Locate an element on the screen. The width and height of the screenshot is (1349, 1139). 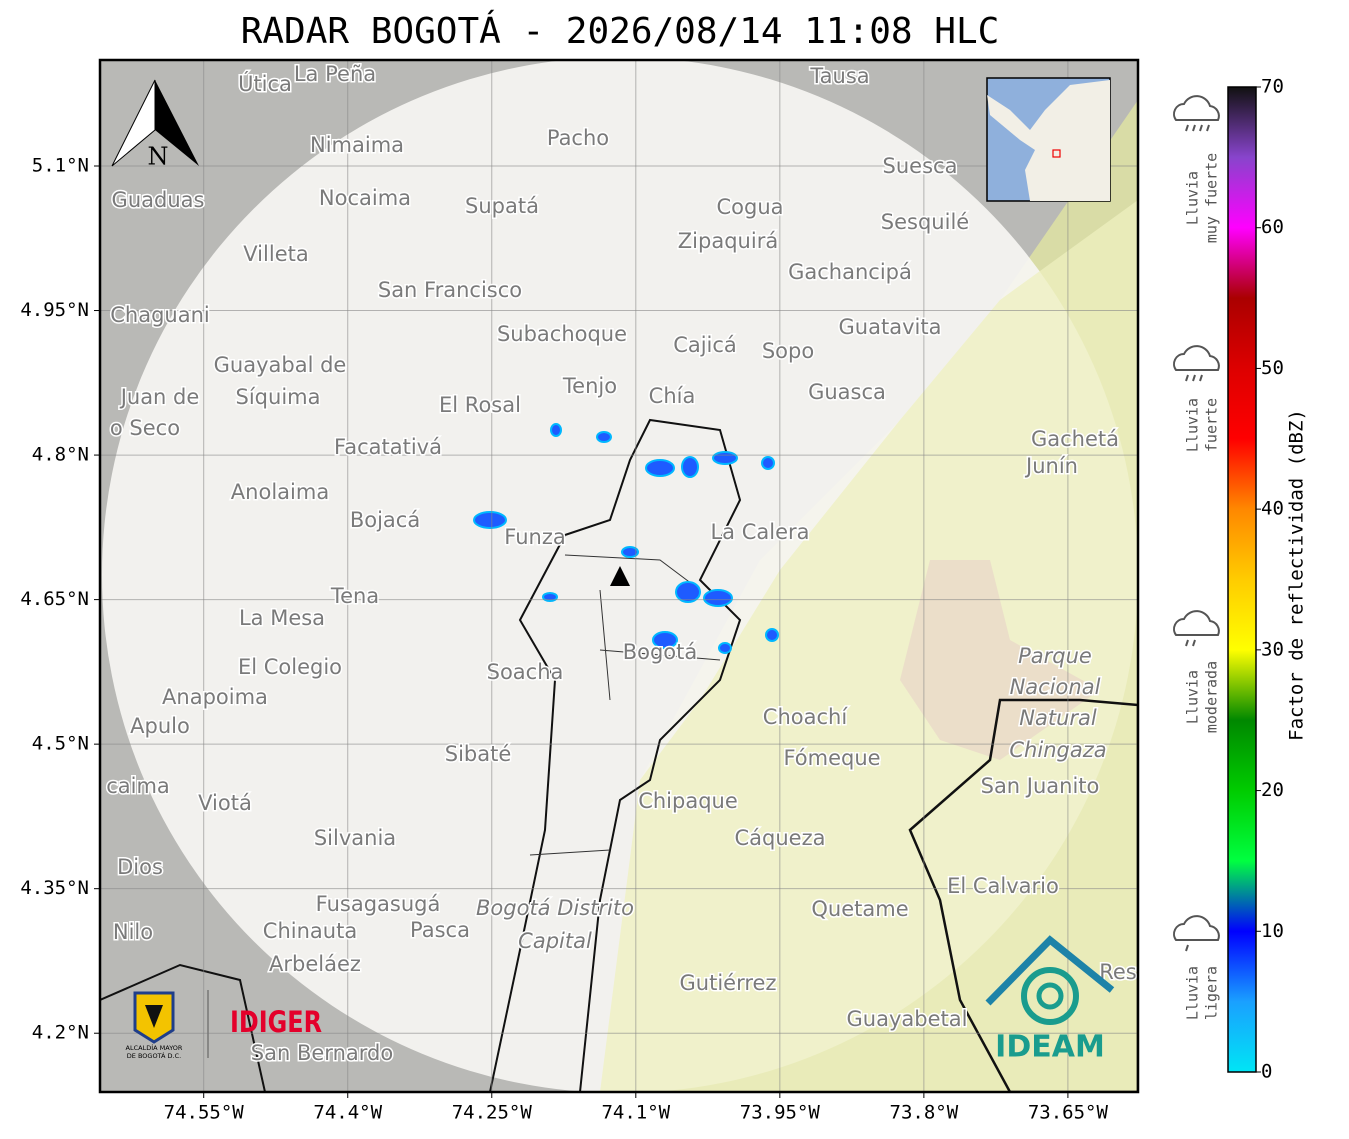
place-label: Villeta is located at coordinates (275, 254).